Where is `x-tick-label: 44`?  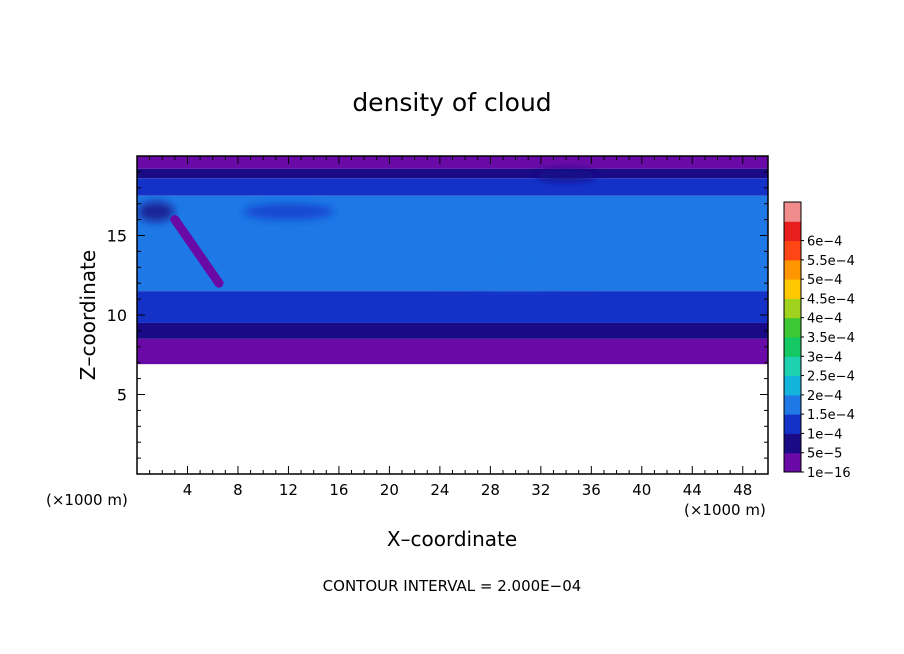
x-tick-label: 44 is located at coordinates (692, 490).